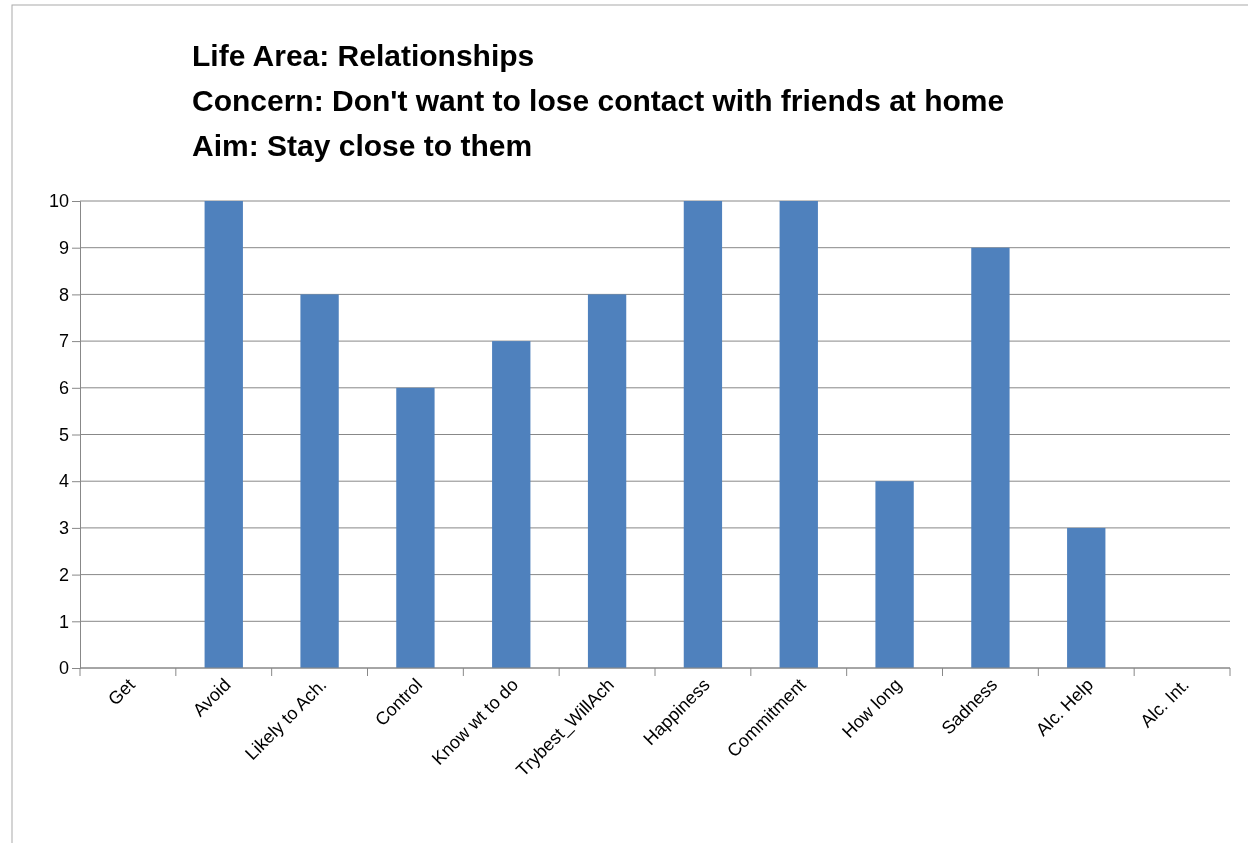  Describe the element at coordinates (598, 100) in the screenshot. I see `chart-title: Life Area: Relationships Concern: Don't want to lose contact with friends at home Aim: Stay close to them` at that location.